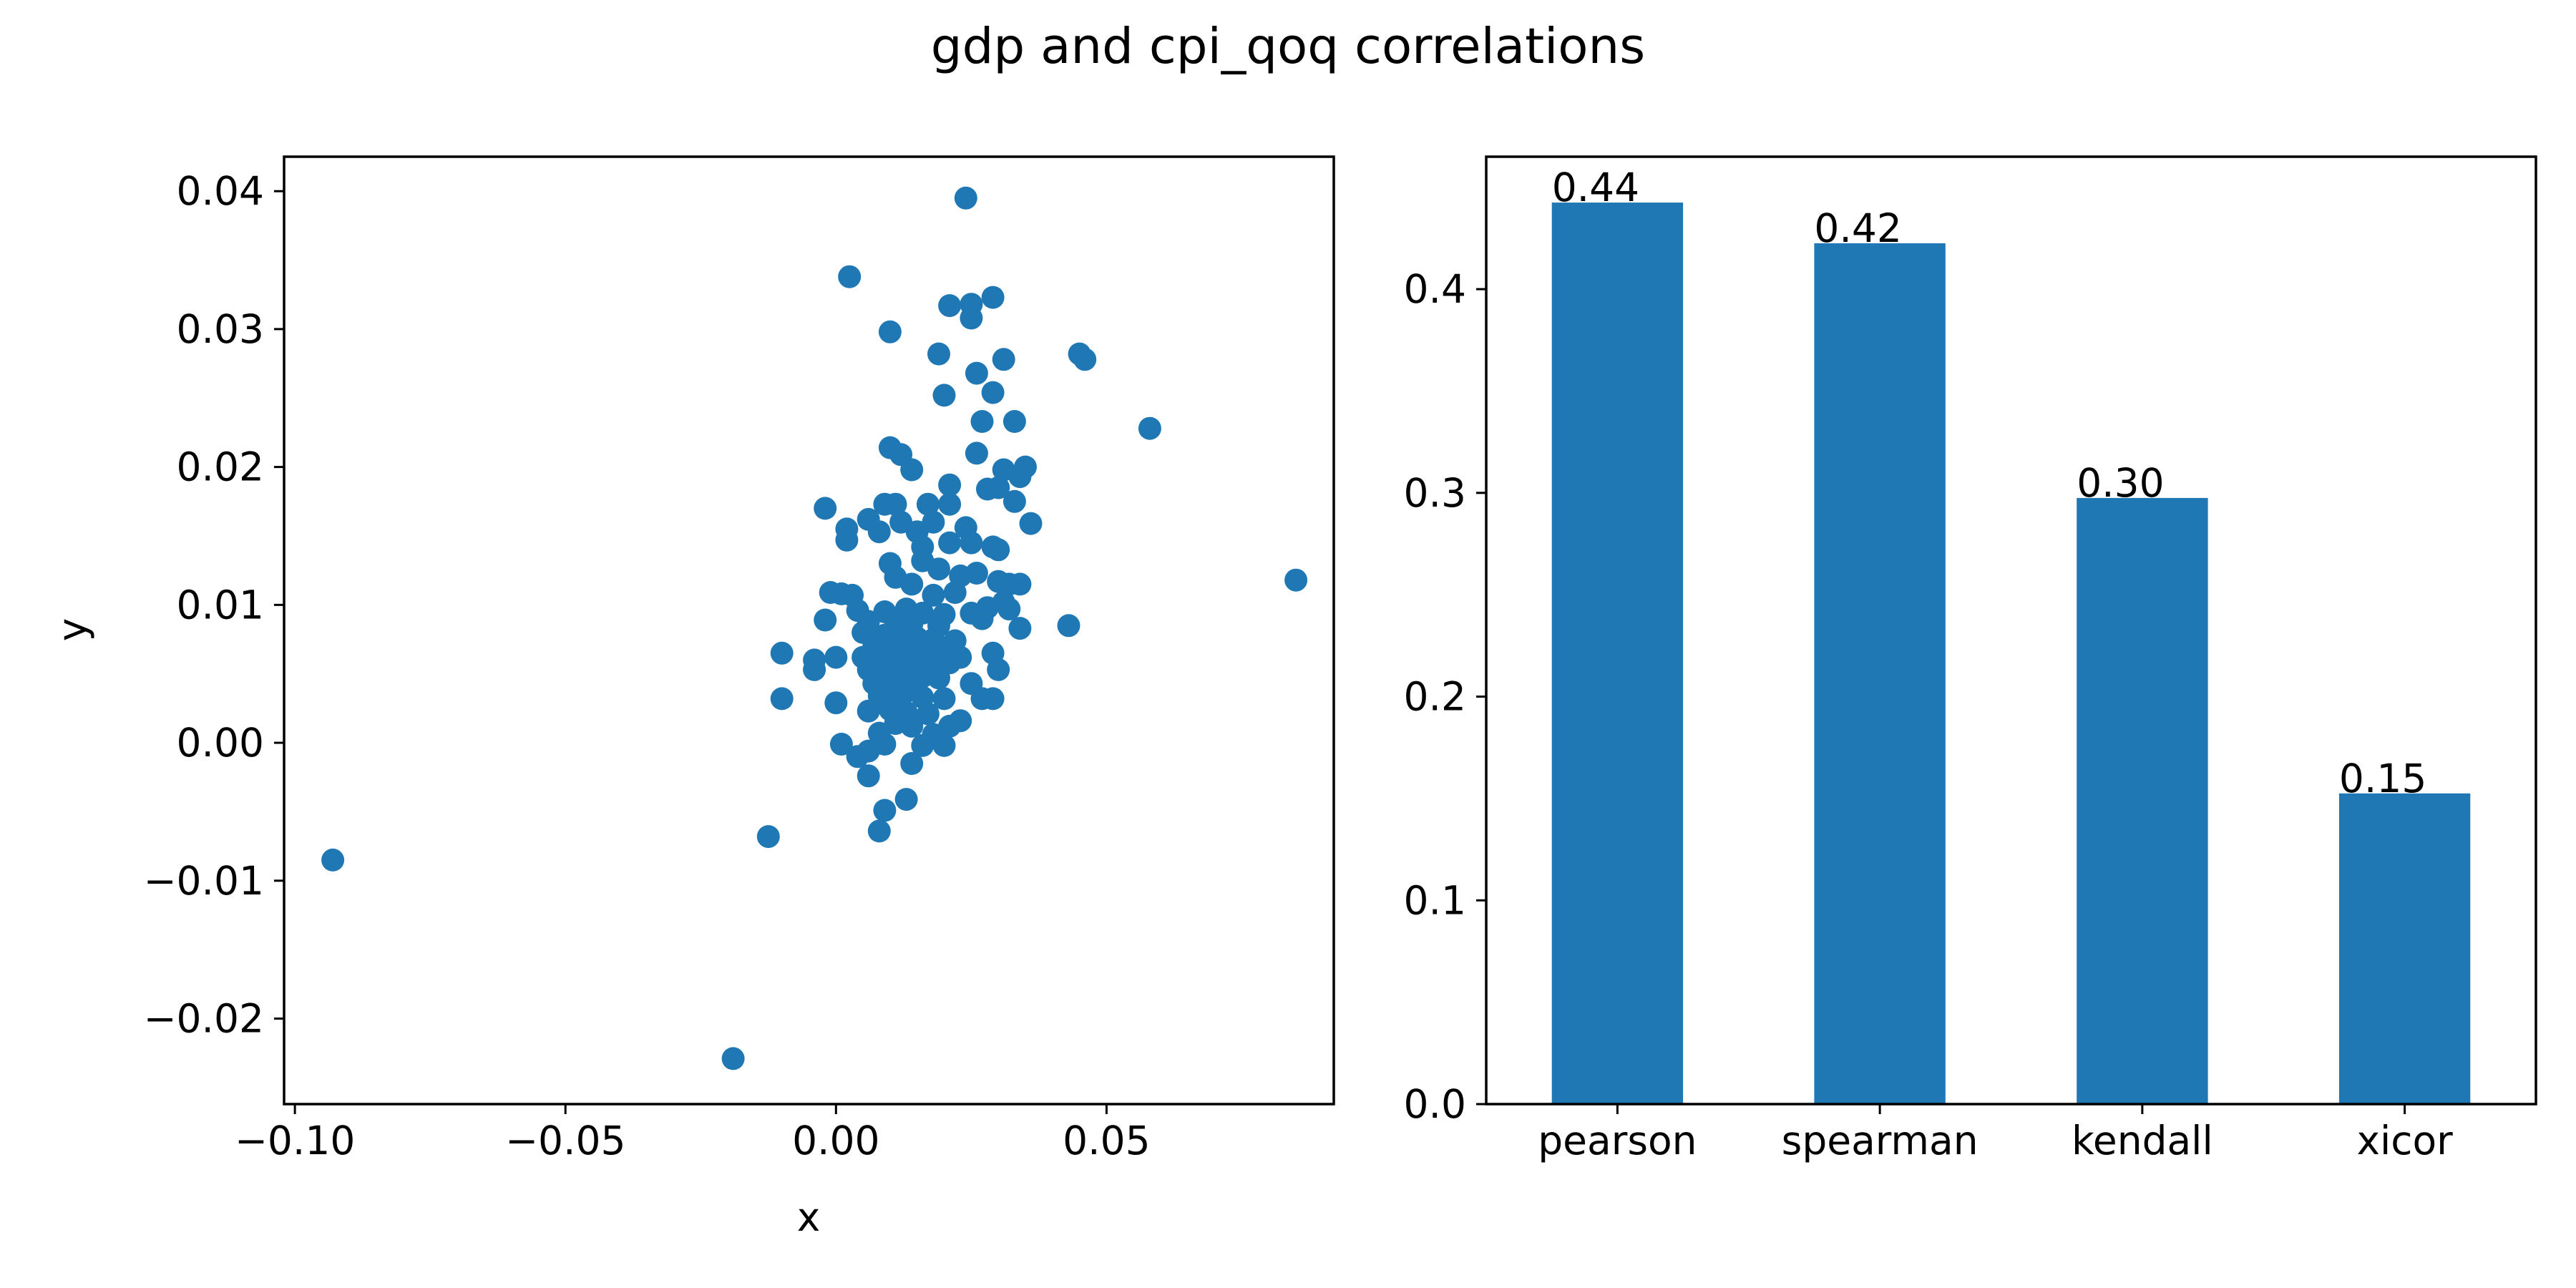 The width and height of the screenshot is (2576, 1288). I want to click on scatter-y-tick-label: 0.00, so click(220, 743).